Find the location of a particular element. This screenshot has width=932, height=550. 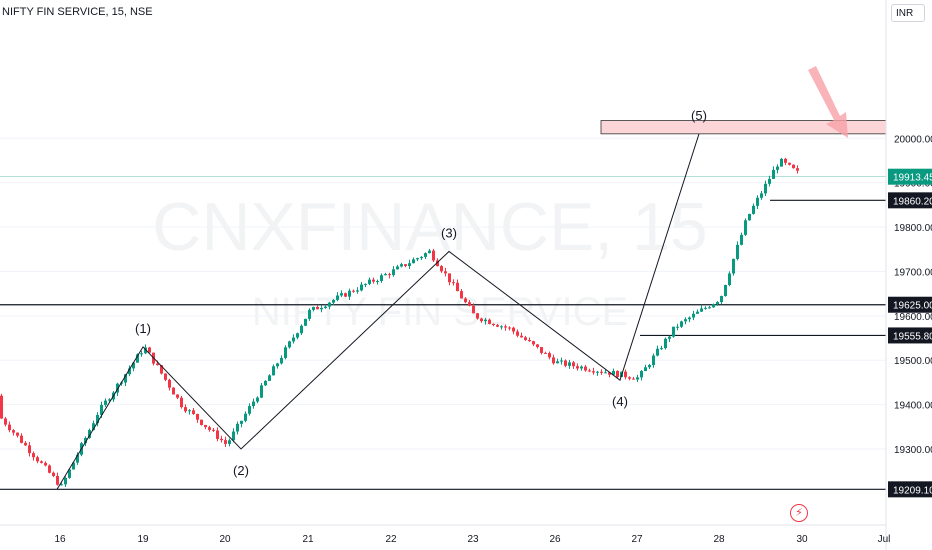

y-tick-label: 19600.00 is located at coordinates (913, 317).